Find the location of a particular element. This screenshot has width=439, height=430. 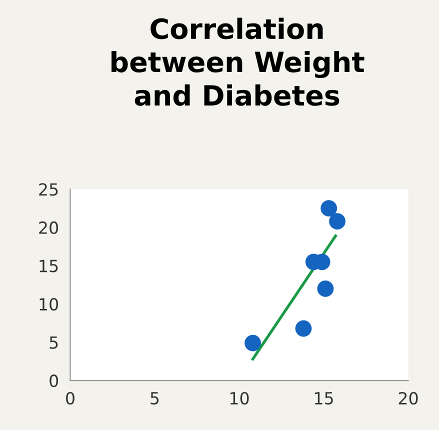

x-tick-label: 5 is located at coordinates (154, 398).